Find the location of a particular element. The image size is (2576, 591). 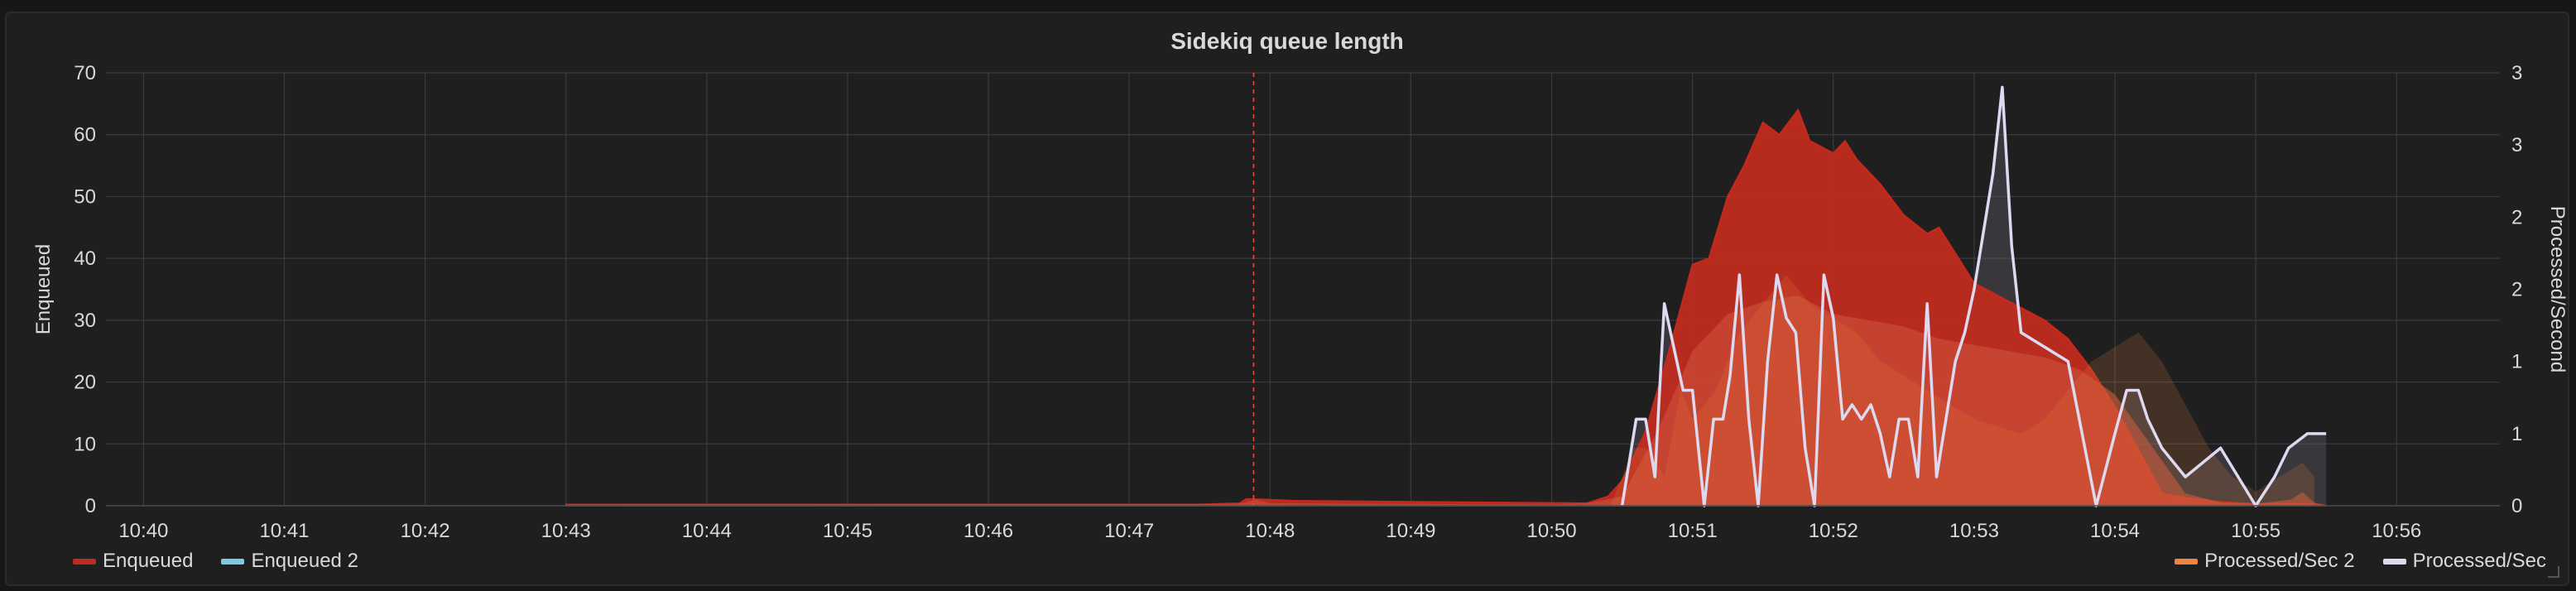

legend-label-processed-sec-2: Processed/Sec 2 is located at coordinates (2279, 561).